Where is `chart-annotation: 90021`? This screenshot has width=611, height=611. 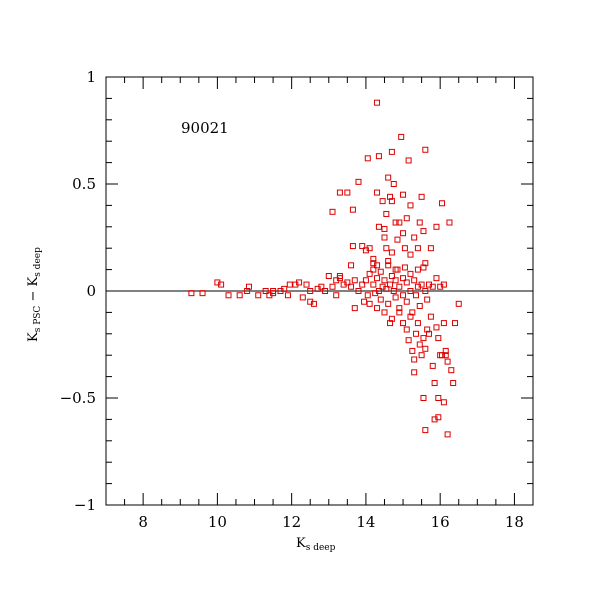
chart-annotation: 90021 is located at coordinates (205, 128).